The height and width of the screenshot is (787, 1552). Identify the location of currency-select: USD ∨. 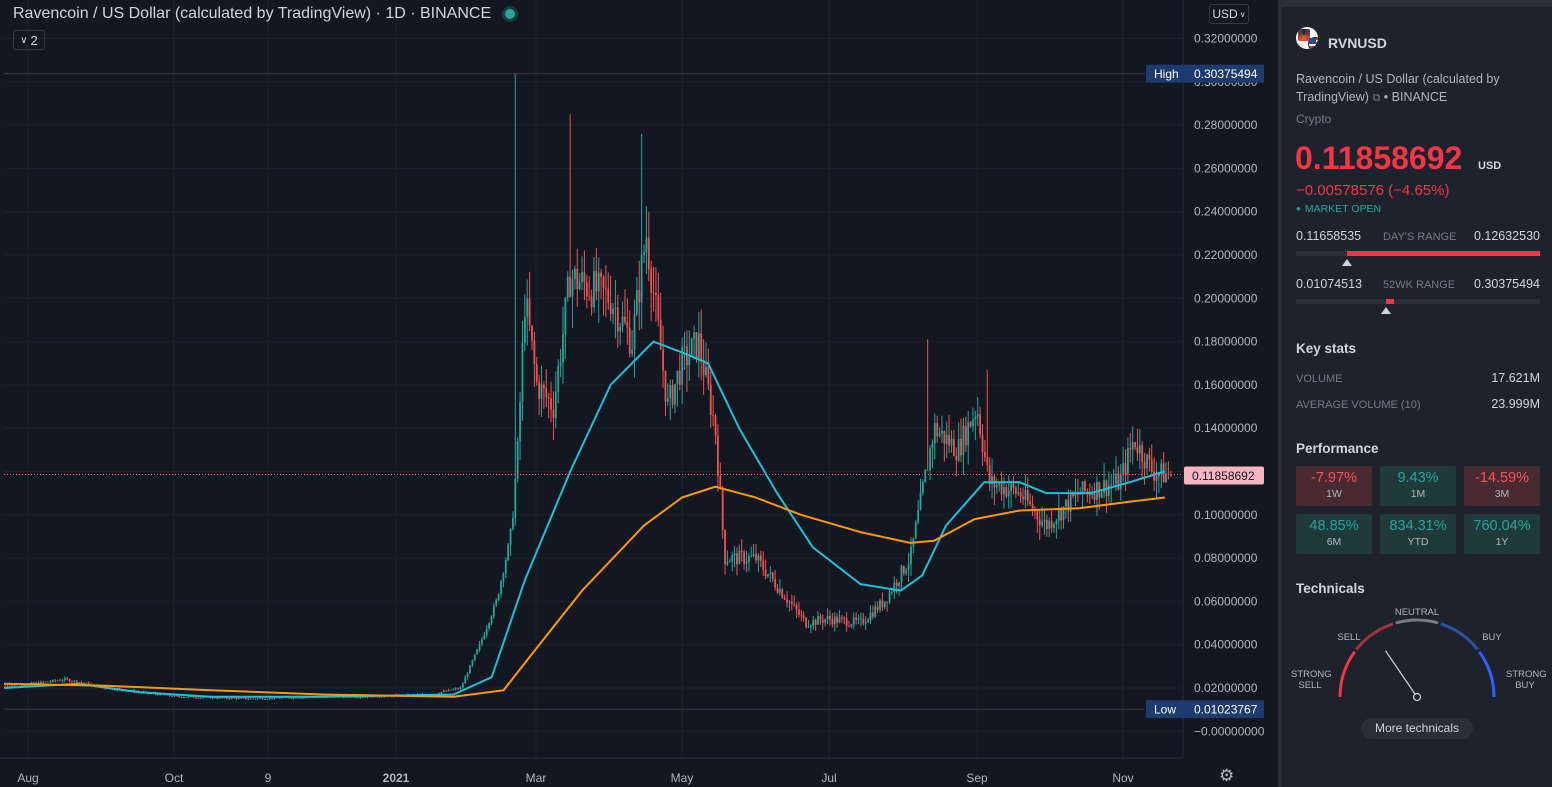
(1229, 14).